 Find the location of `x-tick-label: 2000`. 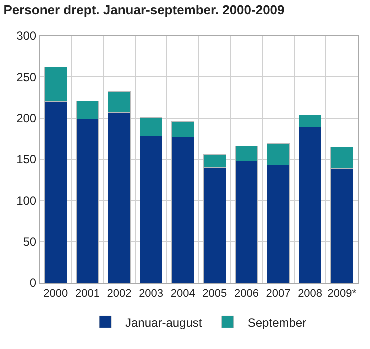

x-tick-label: 2000 is located at coordinates (56, 294).